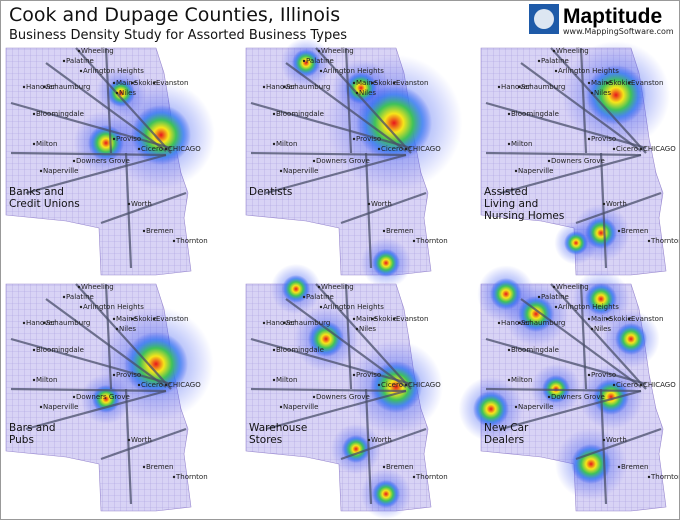  What do you see at coordinates (308, 323) in the screenshot?
I see `city-label: Schaumburg` at bounding box center [308, 323].